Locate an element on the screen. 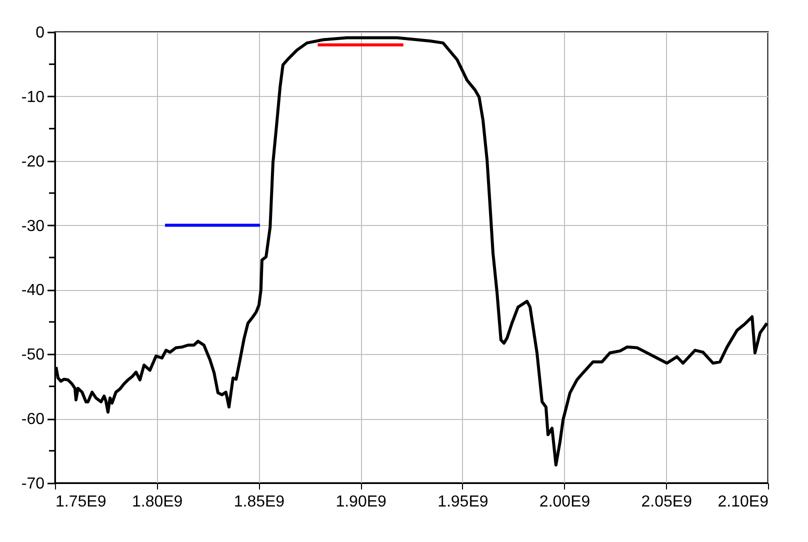 The height and width of the screenshot is (542, 808). y-tick-label: -20 is located at coordinates (33, 161).